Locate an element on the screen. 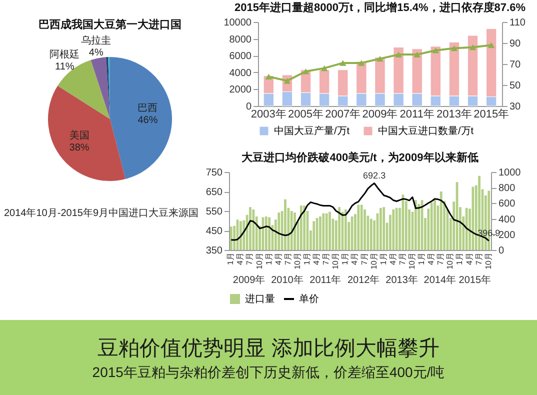 The height and width of the screenshot is (395, 537). x-tick-label: 2007年 is located at coordinates (343, 114).